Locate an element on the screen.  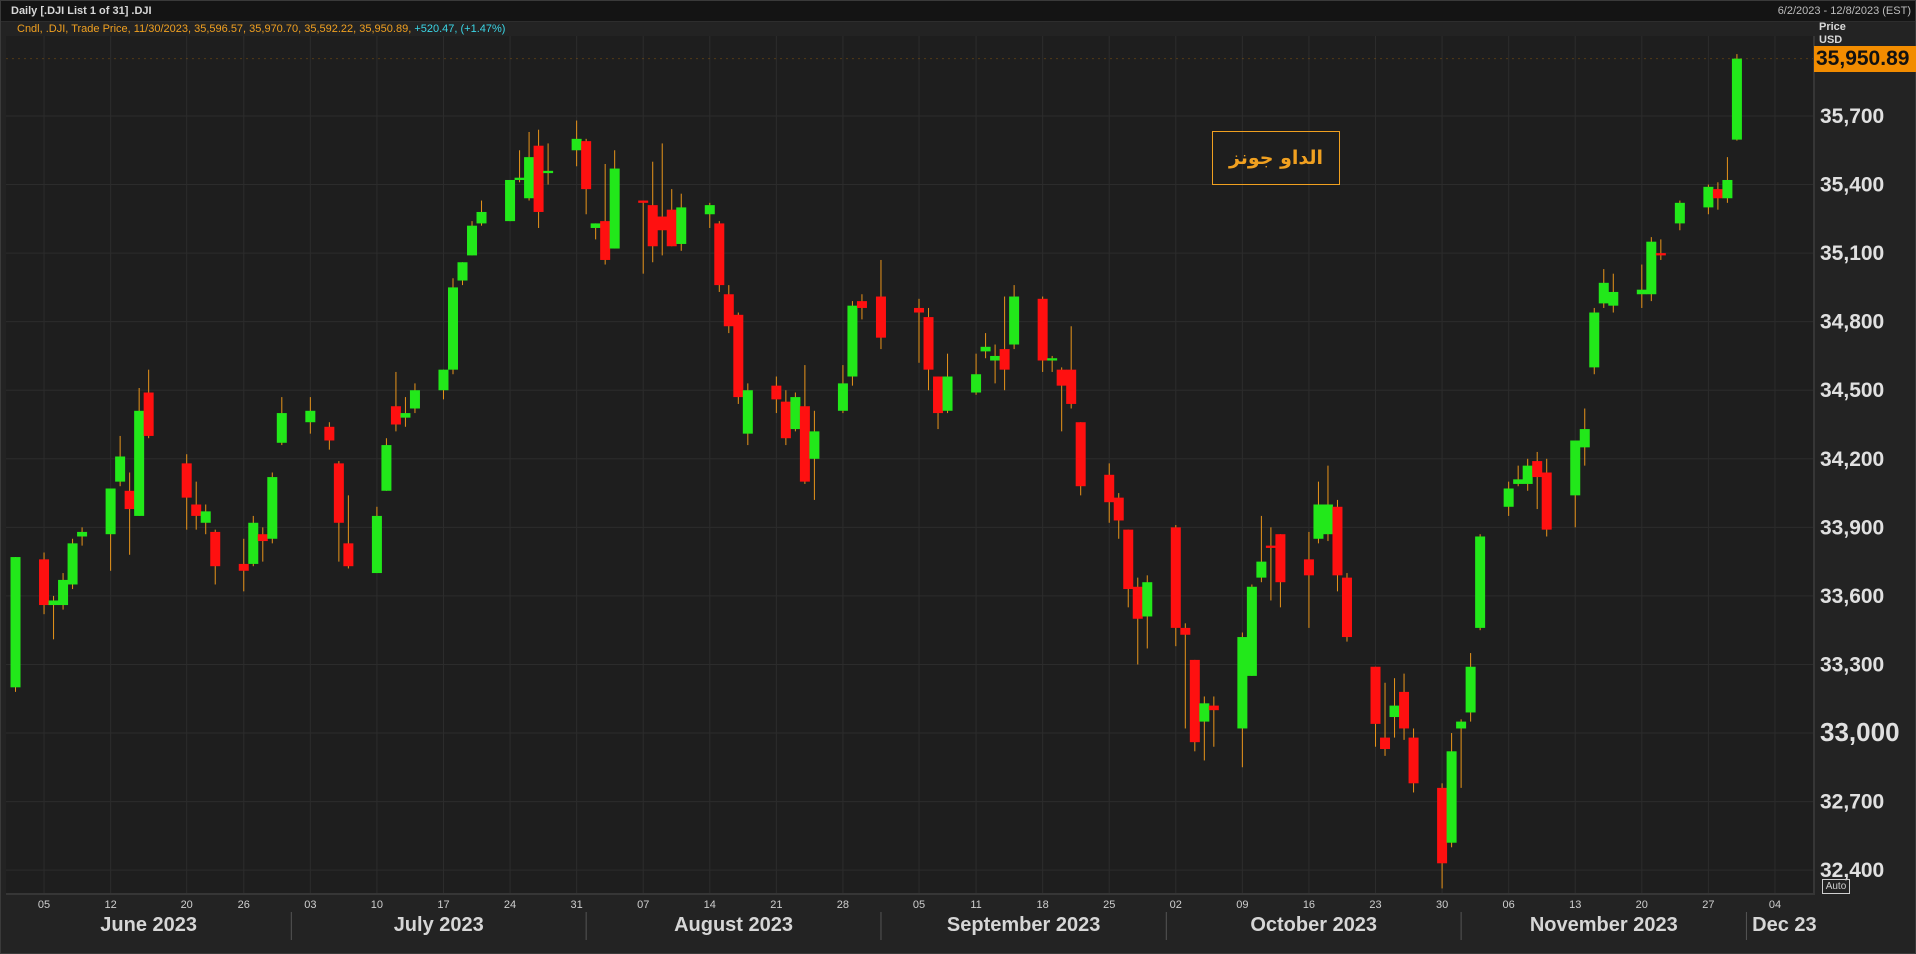
month-label: July 2023 is located at coordinates (439, 925).